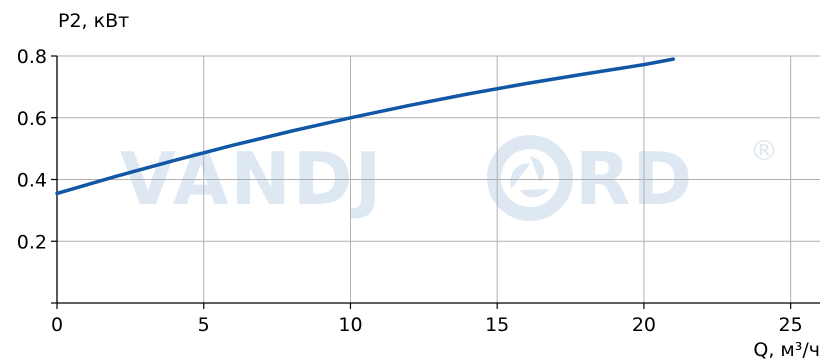  What do you see at coordinates (350, 325) in the screenshot?
I see `x-tick-label: 10` at bounding box center [350, 325].